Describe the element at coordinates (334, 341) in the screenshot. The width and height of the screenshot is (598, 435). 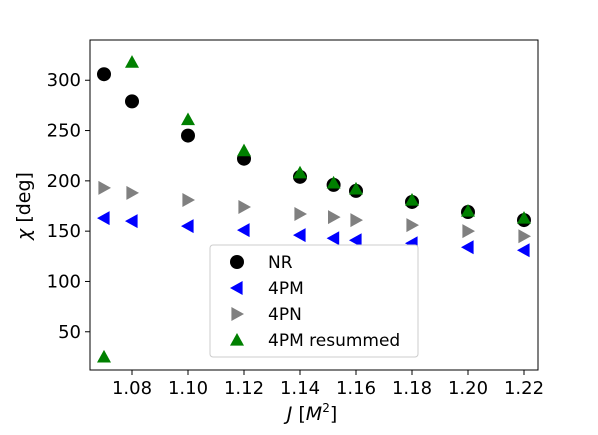
I see `legend-label-4pm-resummed: 4PM resummed` at that location.